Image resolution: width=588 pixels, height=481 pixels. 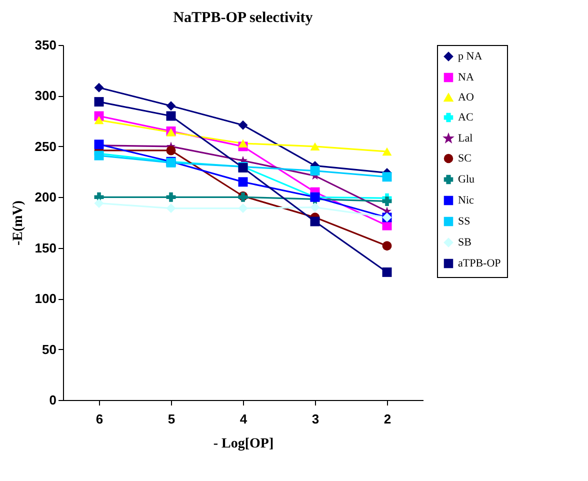 What do you see at coordinates (52, 400) in the screenshot?
I see `y-tick-label: 0` at bounding box center [52, 400].